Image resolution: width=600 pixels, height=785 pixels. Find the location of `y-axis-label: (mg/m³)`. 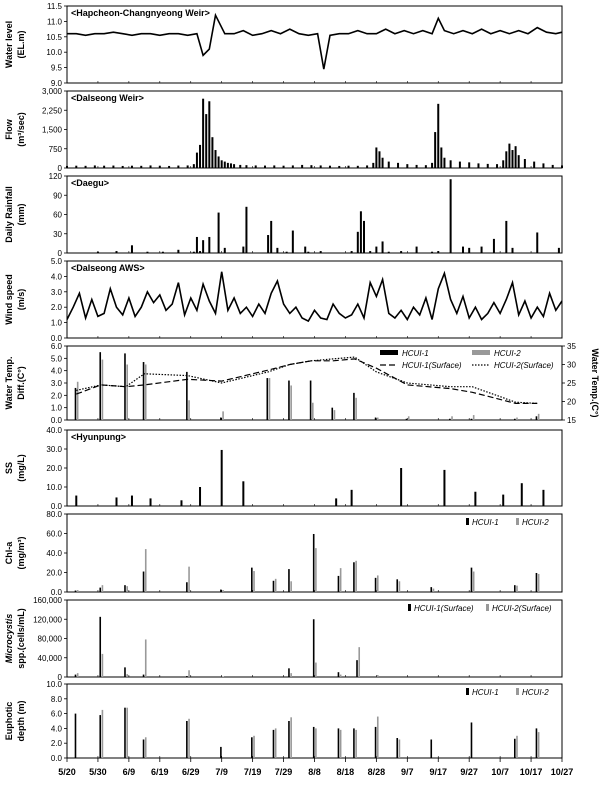

y-axis-label: (mg/m³) is located at coordinates (21, 553).